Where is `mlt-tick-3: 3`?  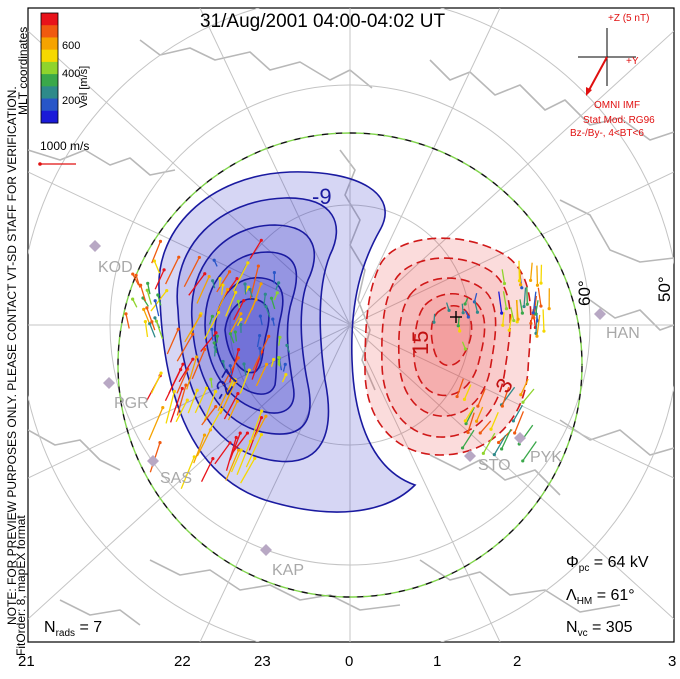
mlt-tick-3: 3 is located at coordinates (672, 661).